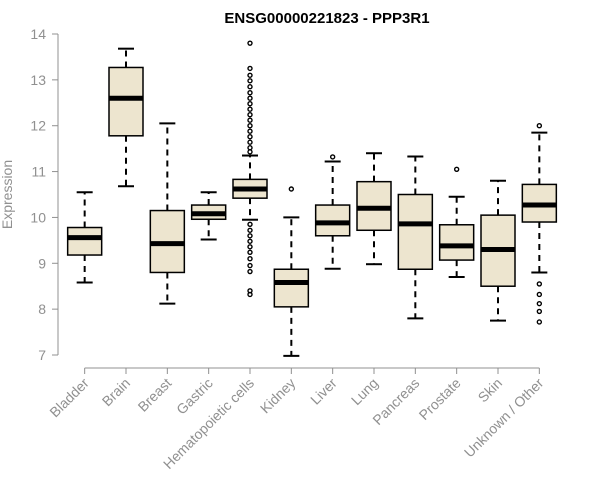 The width and height of the screenshot is (600, 500). Describe the element at coordinates (440, 399) in the screenshot. I see `x-tick-label: Prostate` at that location.